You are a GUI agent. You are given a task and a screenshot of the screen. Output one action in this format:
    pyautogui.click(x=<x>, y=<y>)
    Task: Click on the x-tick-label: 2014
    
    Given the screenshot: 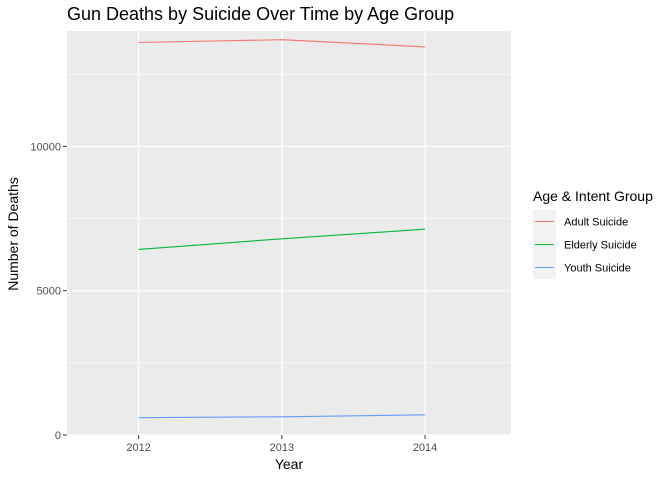 What is the action you would take?
    pyautogui.click(x=425, y=448)
    